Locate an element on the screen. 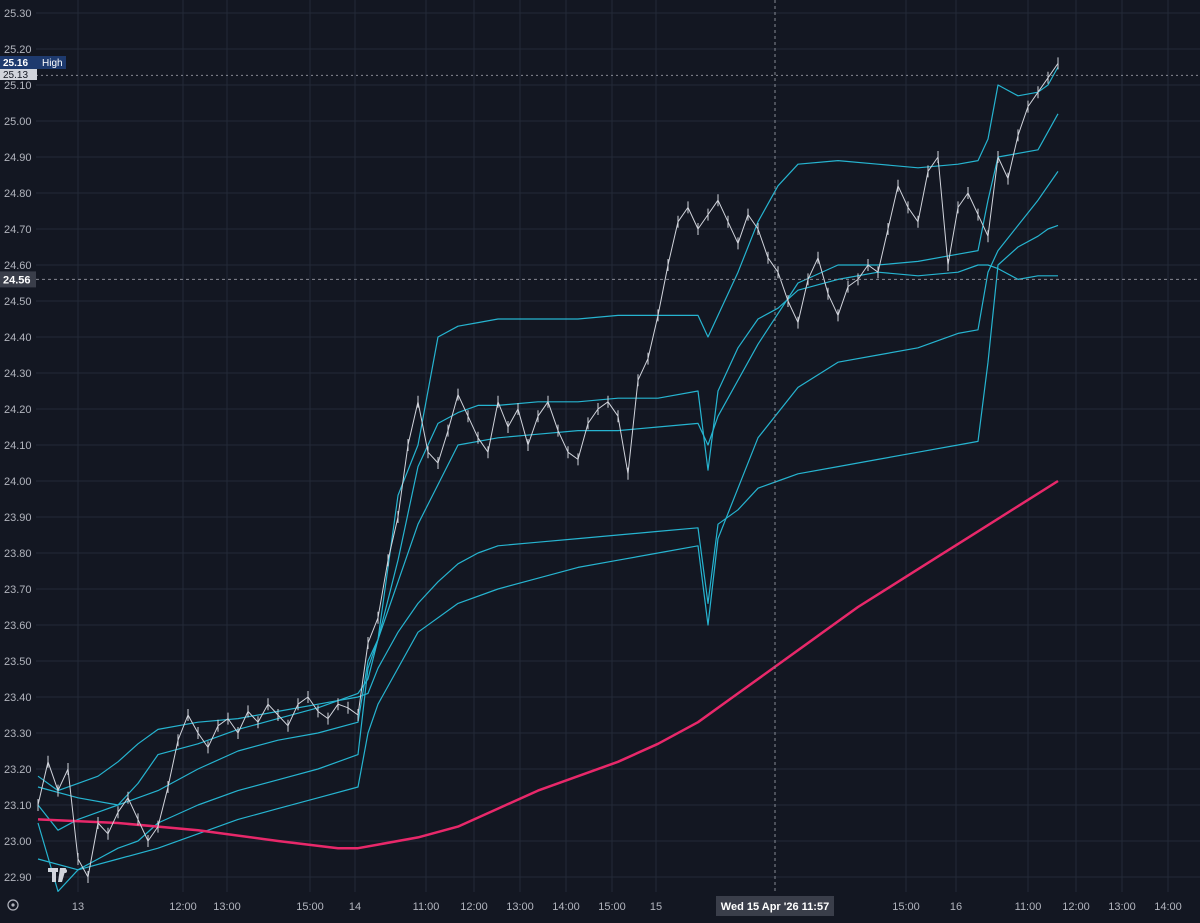  y-tick-label: 23.80 is located at coordinates (18, 554).